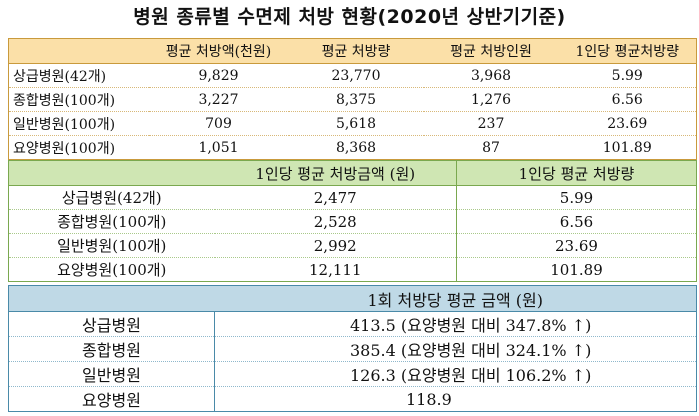  What do you see at coordinates (356, 51) in the screenshot?
I see `header-cell: 평균 처방량` at bounding box center [356, 51].